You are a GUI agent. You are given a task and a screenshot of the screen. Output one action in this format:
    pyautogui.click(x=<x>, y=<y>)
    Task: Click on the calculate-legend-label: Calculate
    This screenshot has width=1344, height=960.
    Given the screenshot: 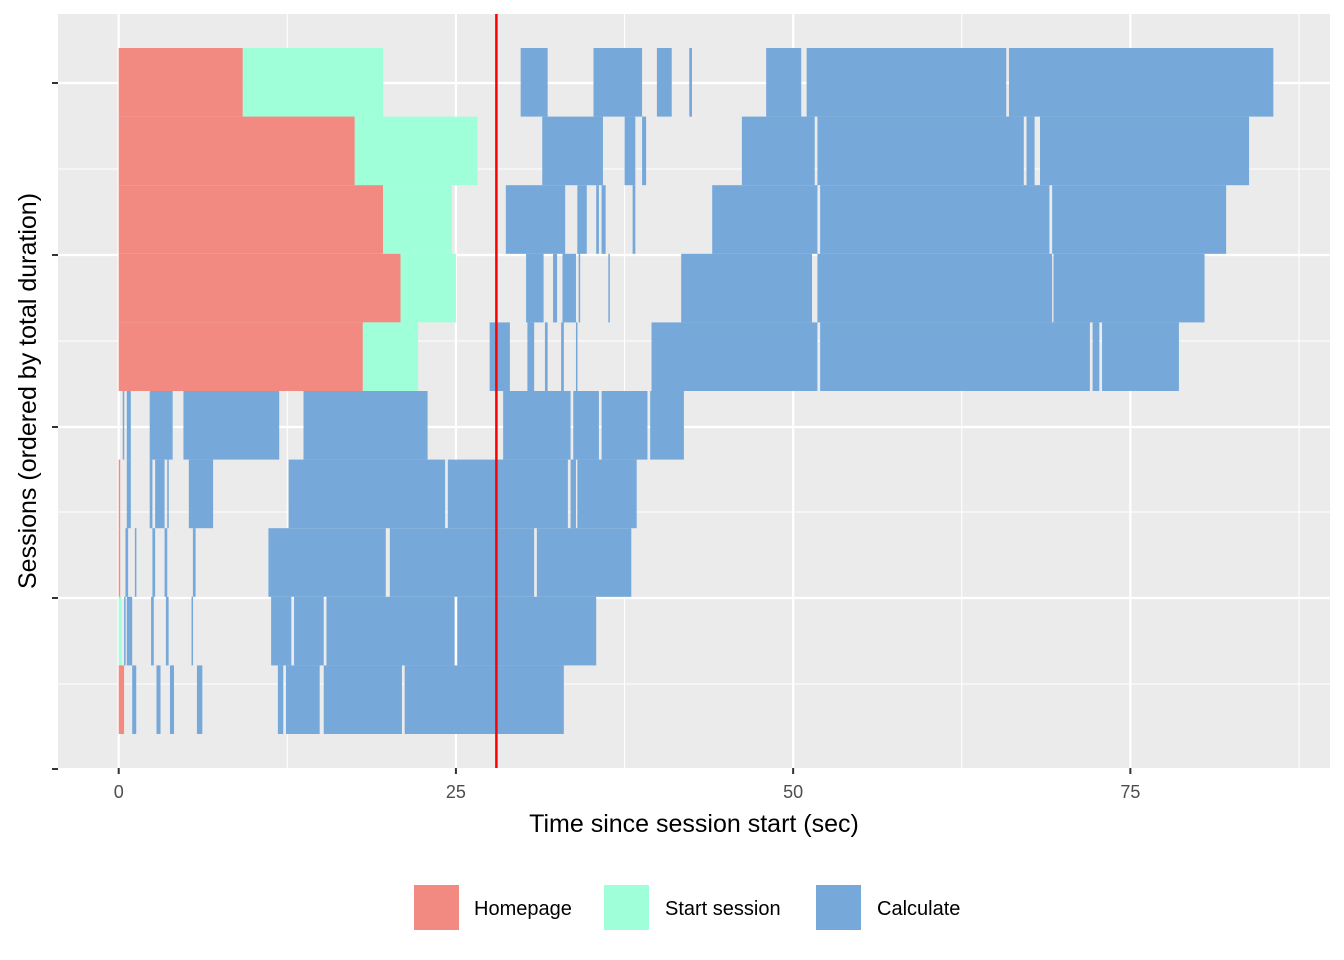 What is the action you would take?
    pyautogui.click(x=918, y=909)
    